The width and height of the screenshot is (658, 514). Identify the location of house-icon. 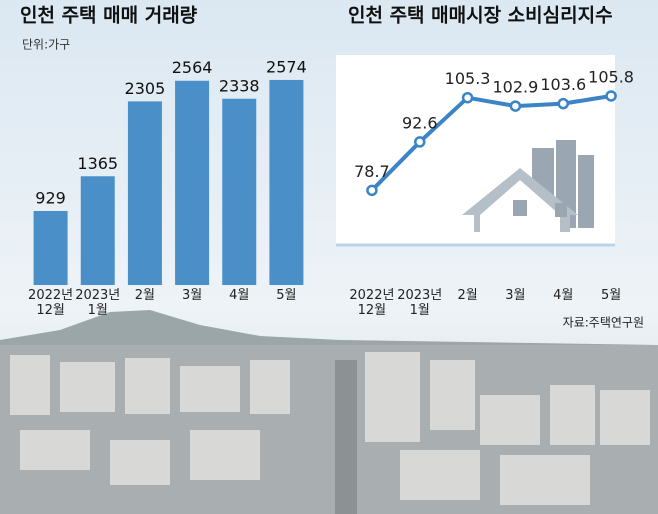
(528, 186).